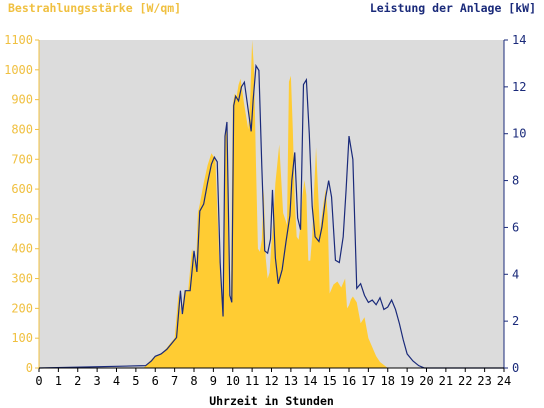 Image resolution: width=544 pixels, height=408 pixels. I want to click on x-tick-label: 7, so click(174, 381).